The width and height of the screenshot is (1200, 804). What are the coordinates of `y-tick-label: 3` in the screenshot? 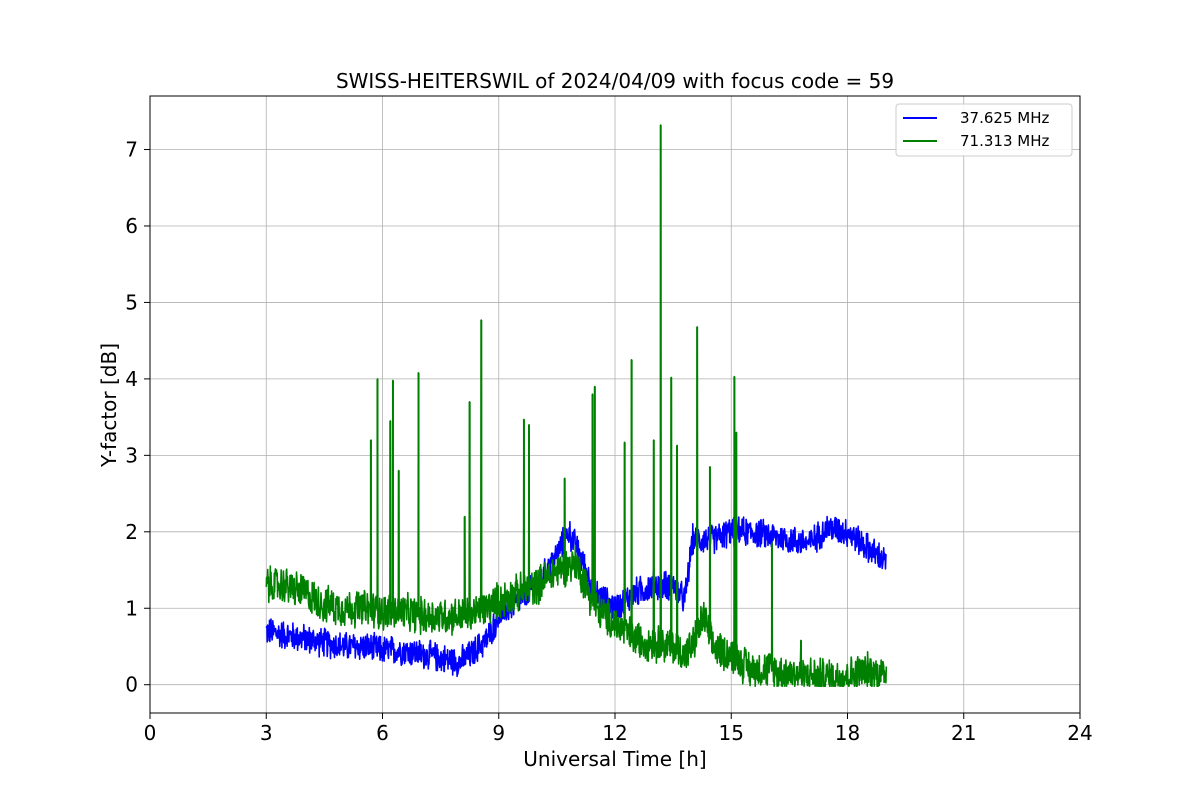 It's located at (131, 455).